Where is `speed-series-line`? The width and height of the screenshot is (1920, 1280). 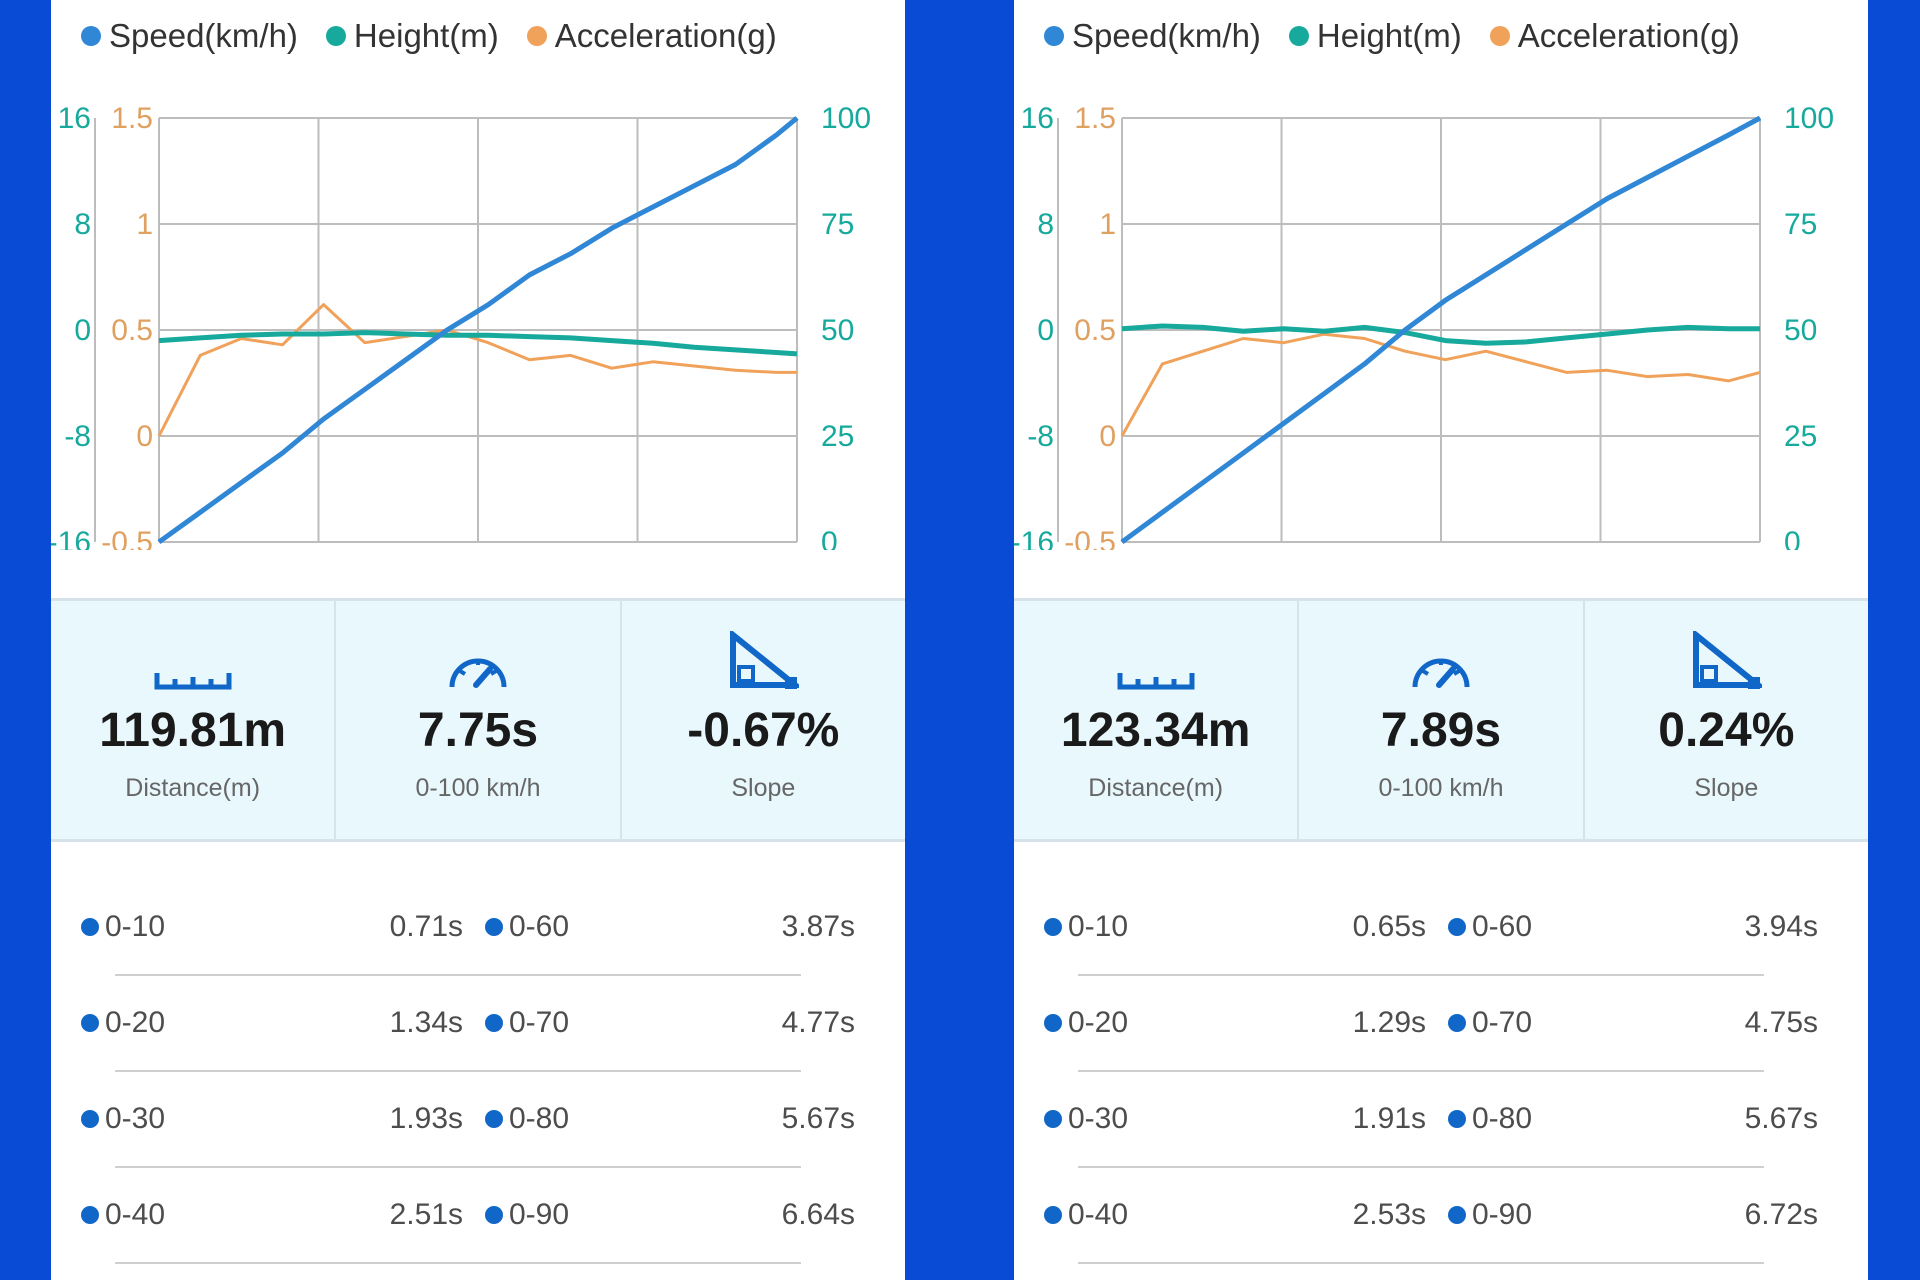 speed-series-line is located at coordinates (1441, 330).